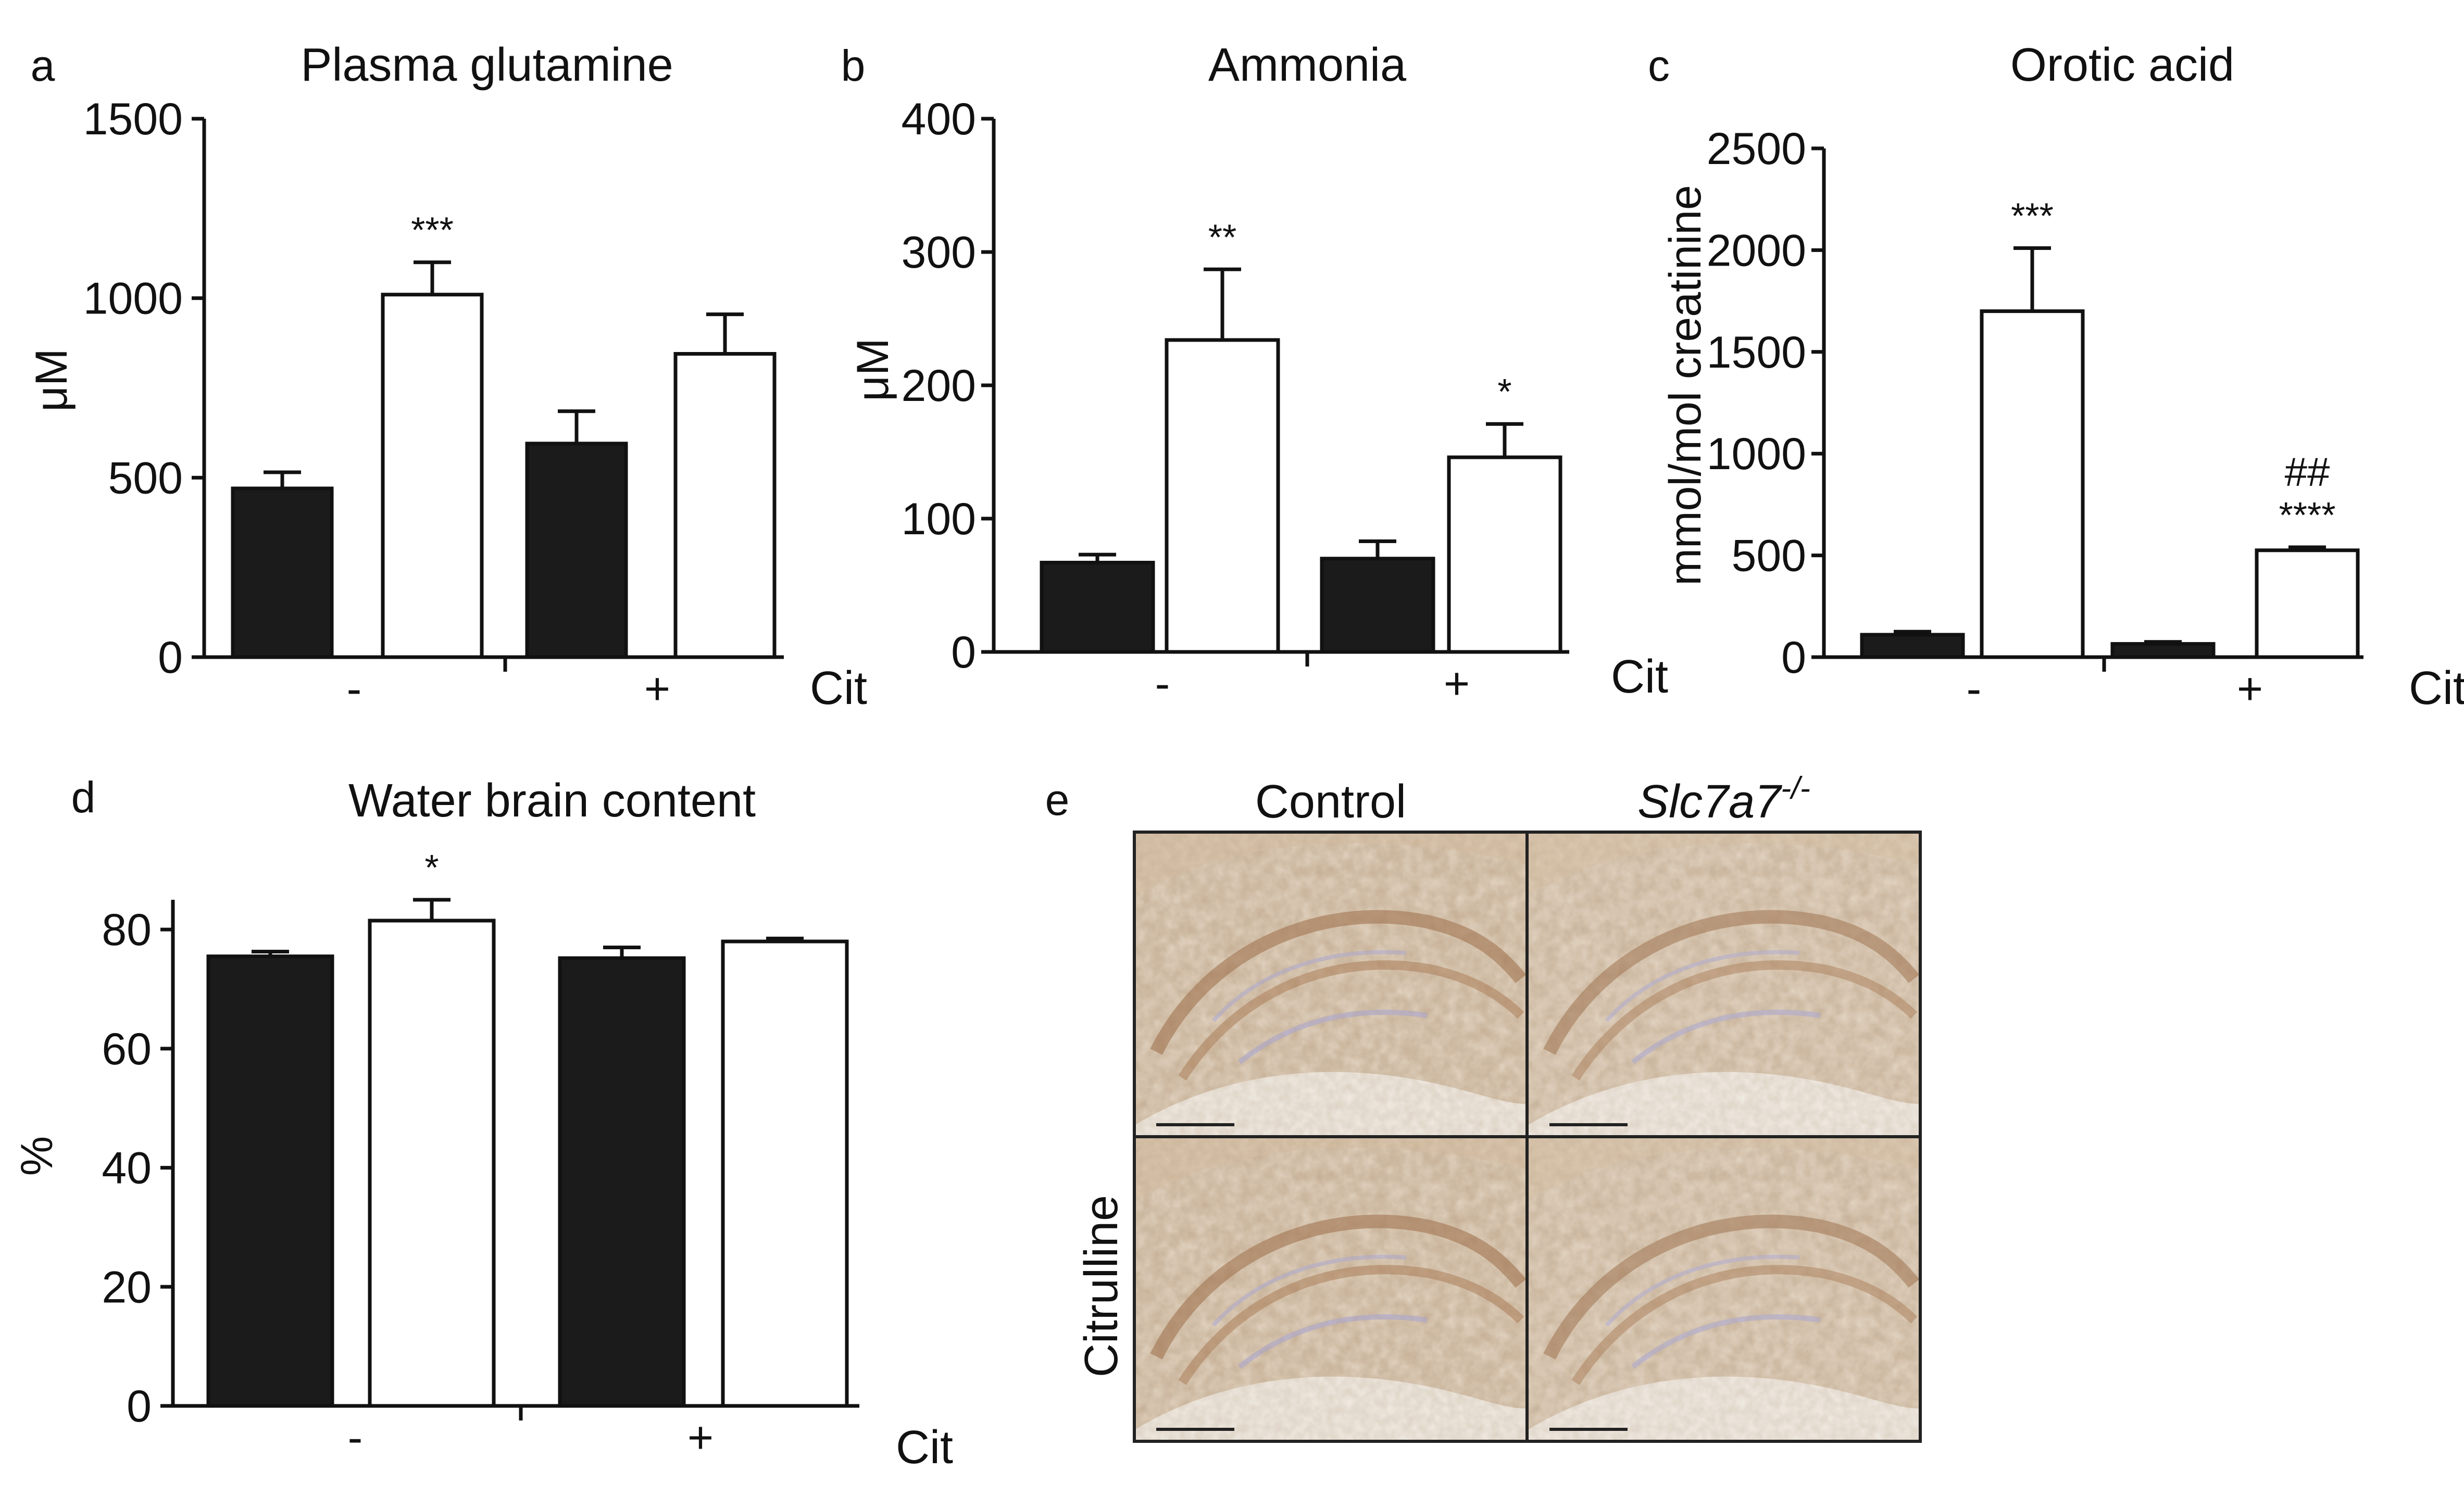 This screenshot has width=2464, height=1509. Describe the element at coordinates (1685, 385) in the screenshot. I see `y-axis-label: mmol/mol creatinine` at that location.